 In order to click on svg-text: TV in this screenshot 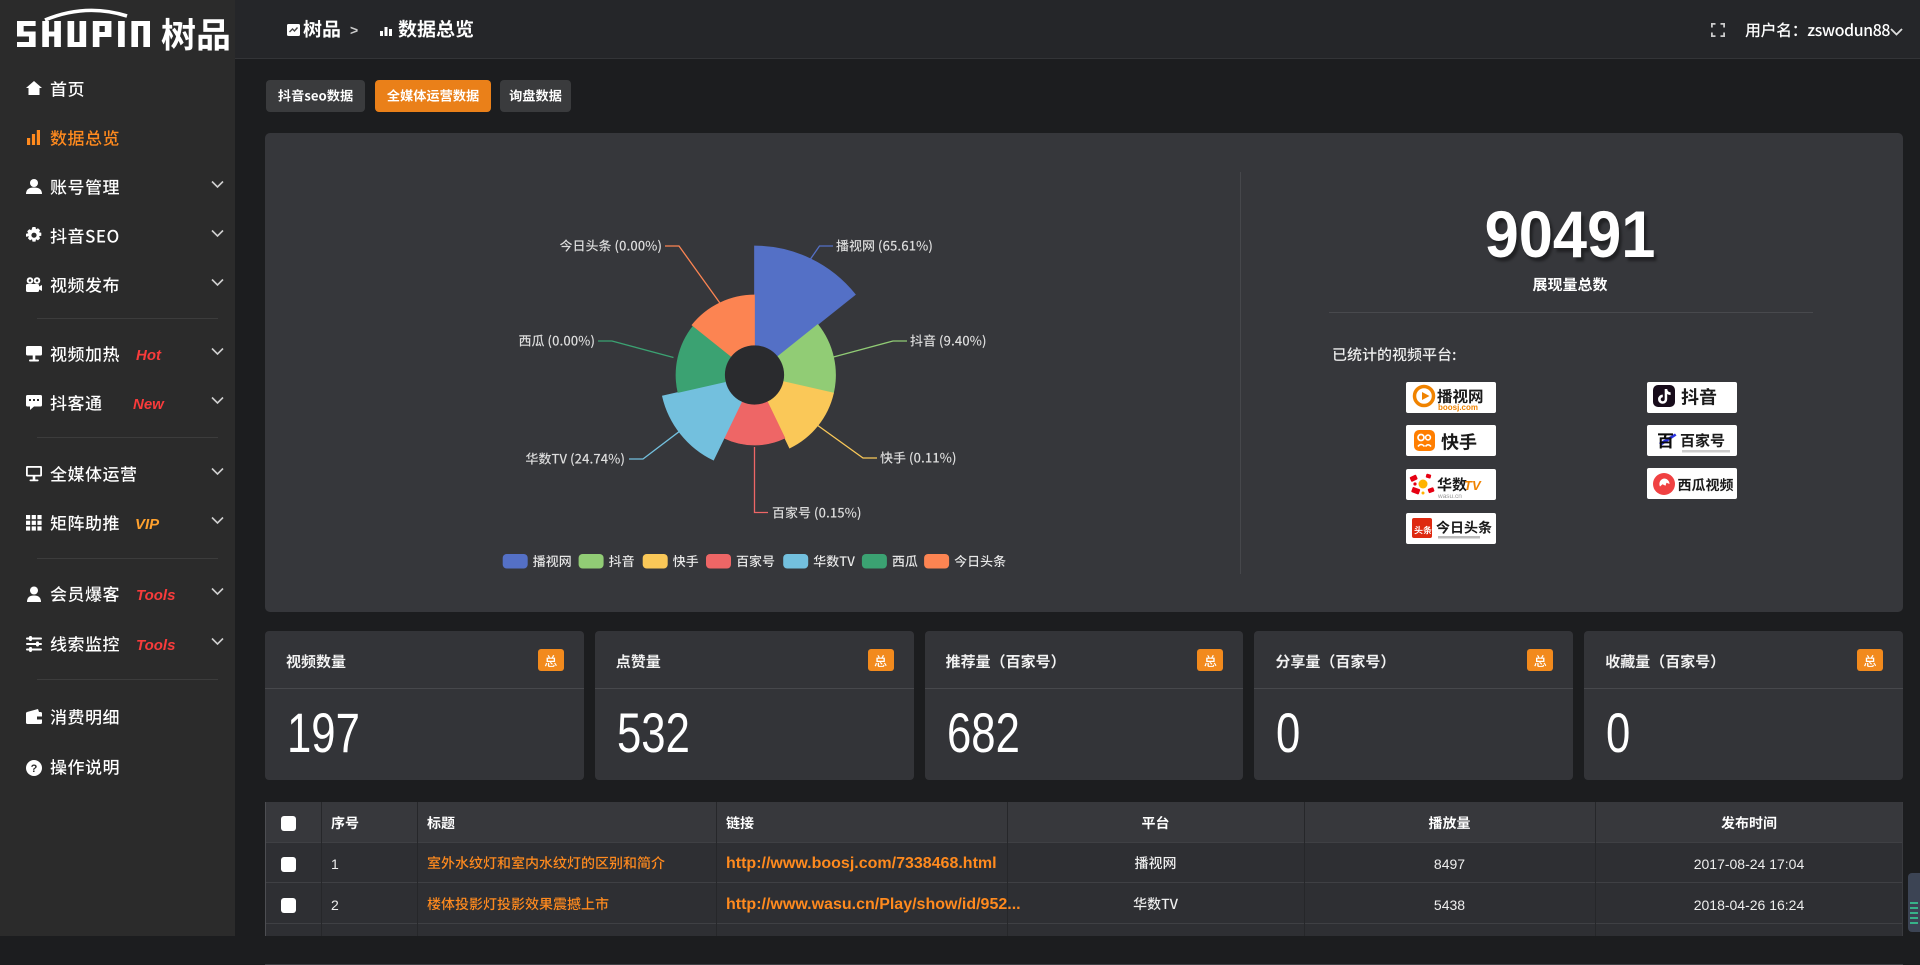, I will do `click(1473, 485)`.